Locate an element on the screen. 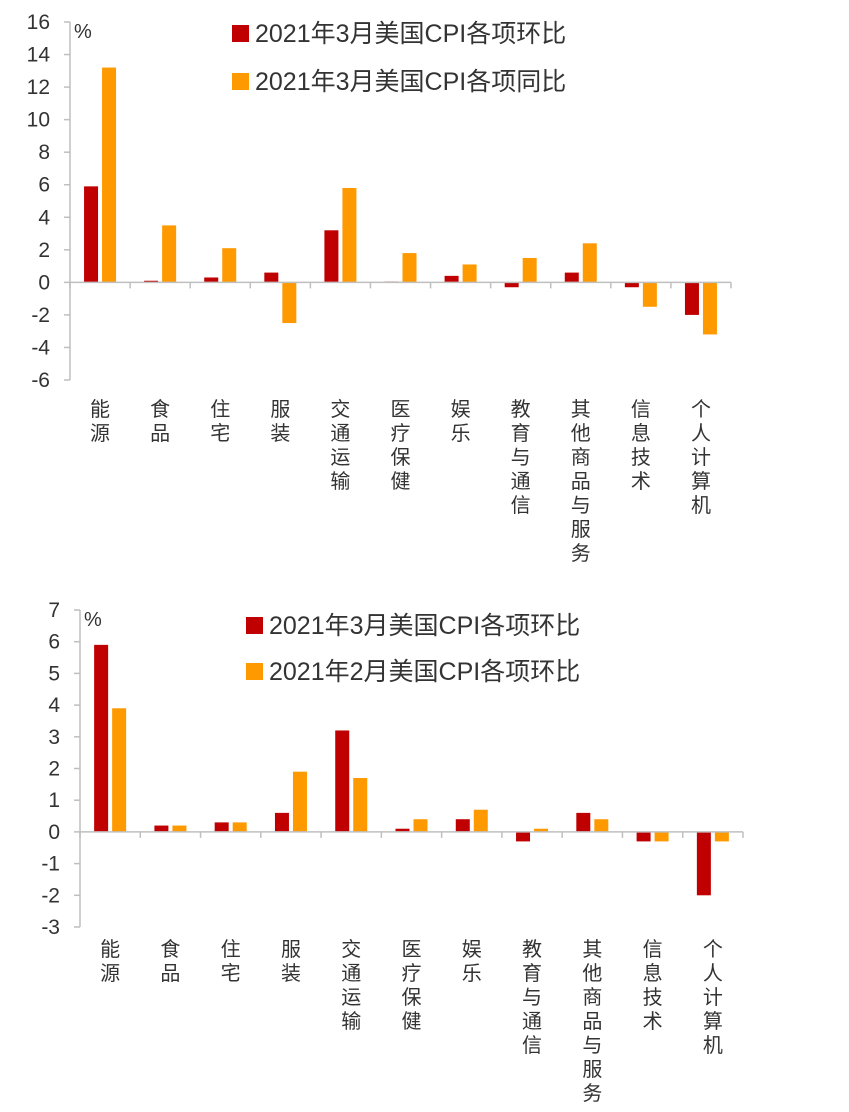 The image size is (849, 1112). bar-s2-个人计算机 is located at coordinates (721, 836).